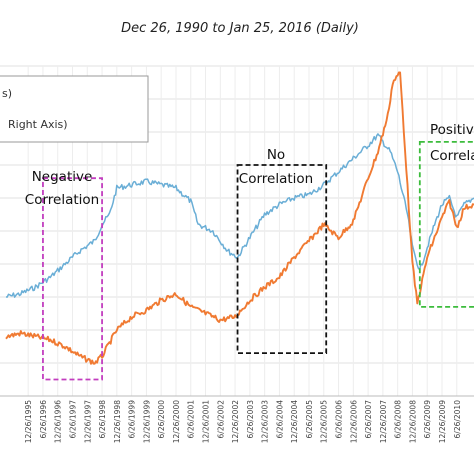 The image size is (474, 474). I want to click on x-tick-label: 12/26/2004, so click(294, 421).